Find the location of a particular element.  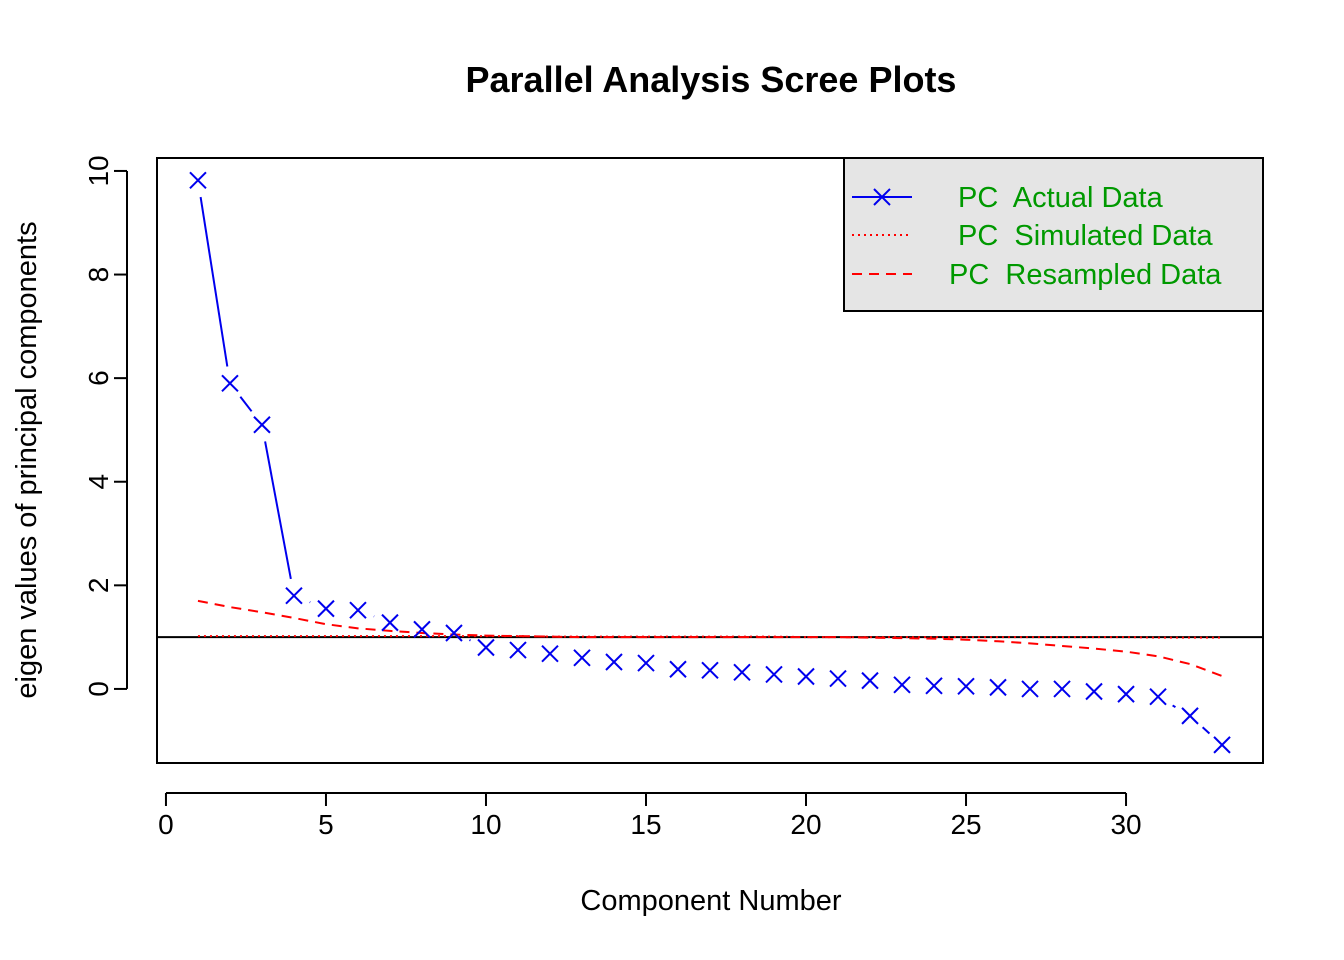

series-line-resampled is located at coordinates (710, 638).